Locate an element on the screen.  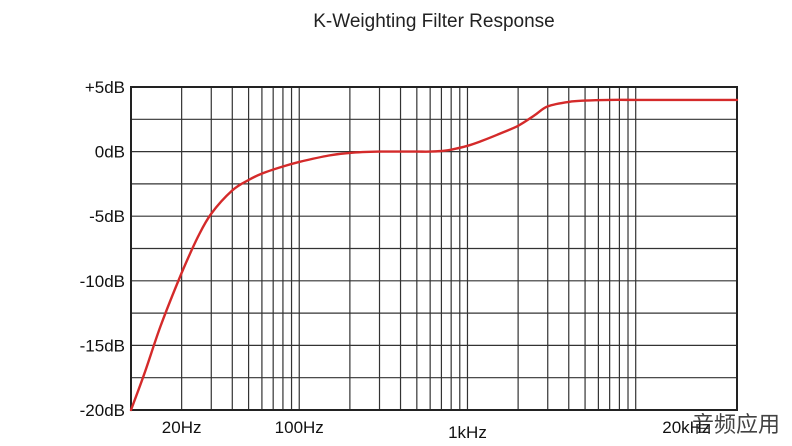
y-tick-label: -5dB is located at coordinates (107, 216).